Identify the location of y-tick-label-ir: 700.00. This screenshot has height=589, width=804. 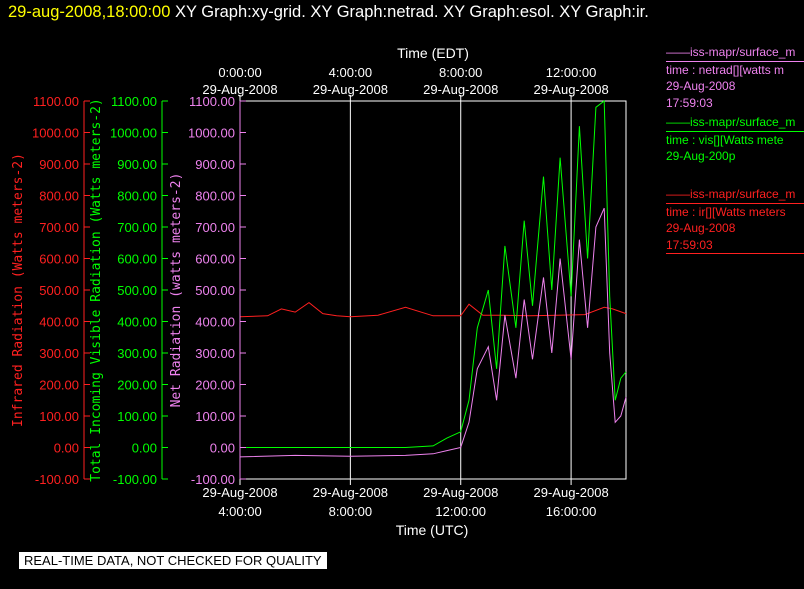
(59, 227).